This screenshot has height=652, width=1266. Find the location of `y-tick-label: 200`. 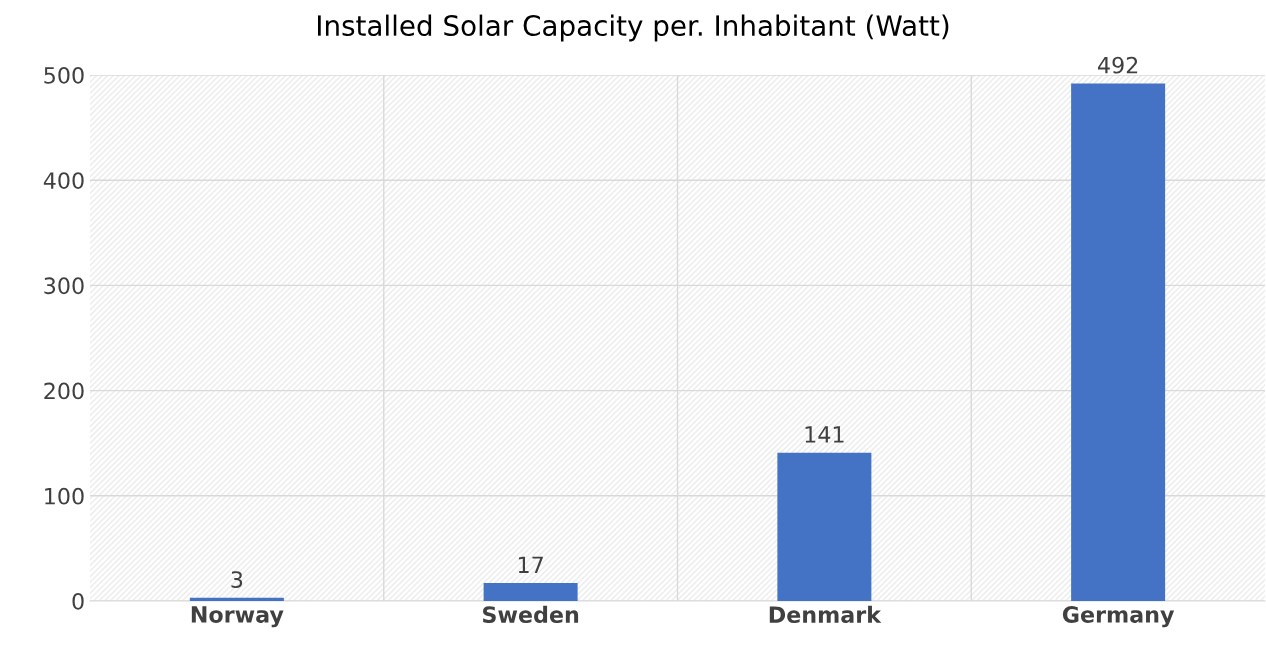

y-tick-label: 200 is located at coordinates (64, 391).